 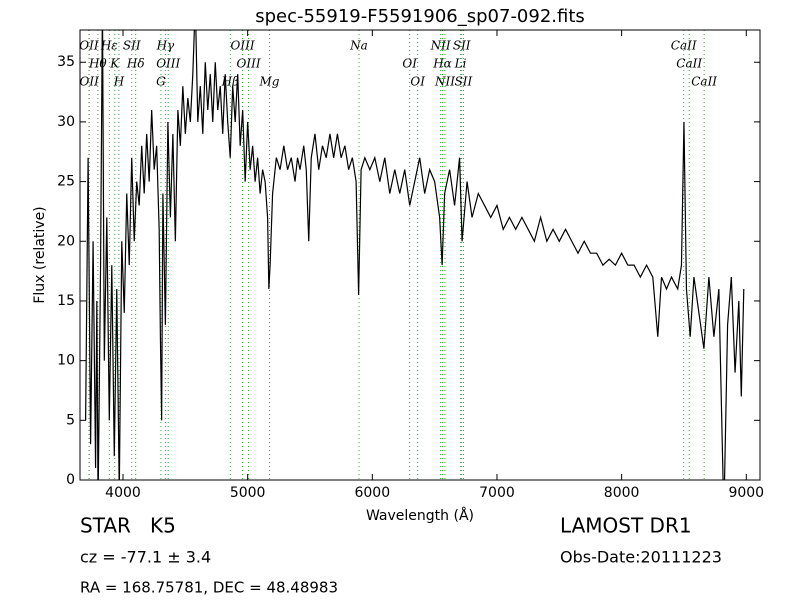 What do you see at coordinates (66, 62) in the screenshot?
I see `y-tick-label: 35` at bounding box center [66, 62].